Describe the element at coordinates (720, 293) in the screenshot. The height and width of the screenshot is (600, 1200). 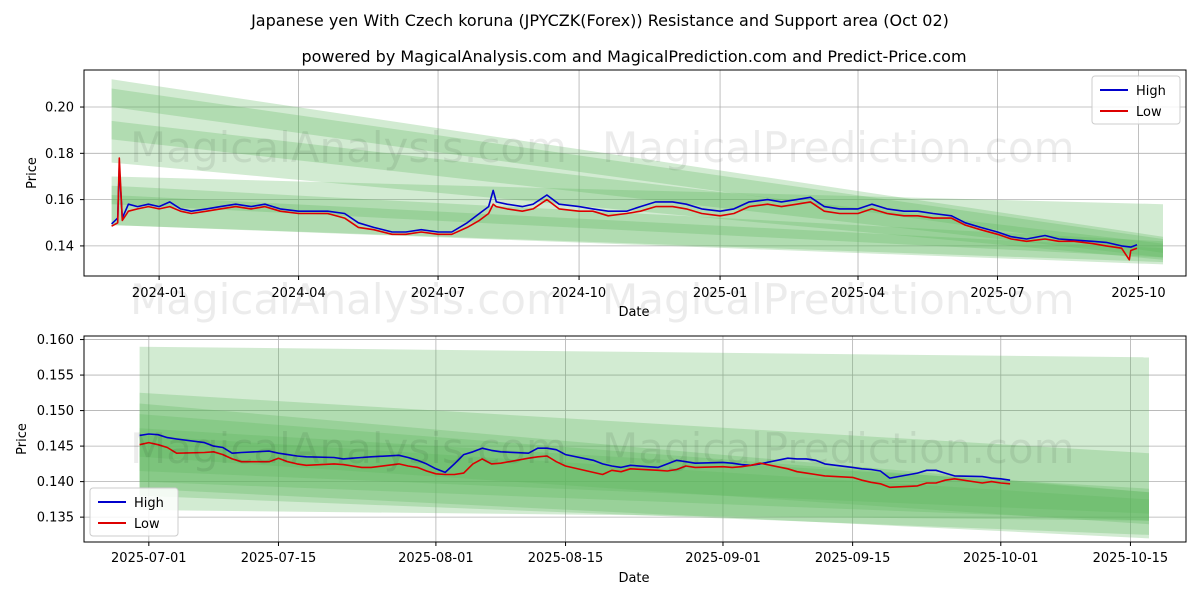
I see `top-xtick-label-4: 2025-01` at that location.